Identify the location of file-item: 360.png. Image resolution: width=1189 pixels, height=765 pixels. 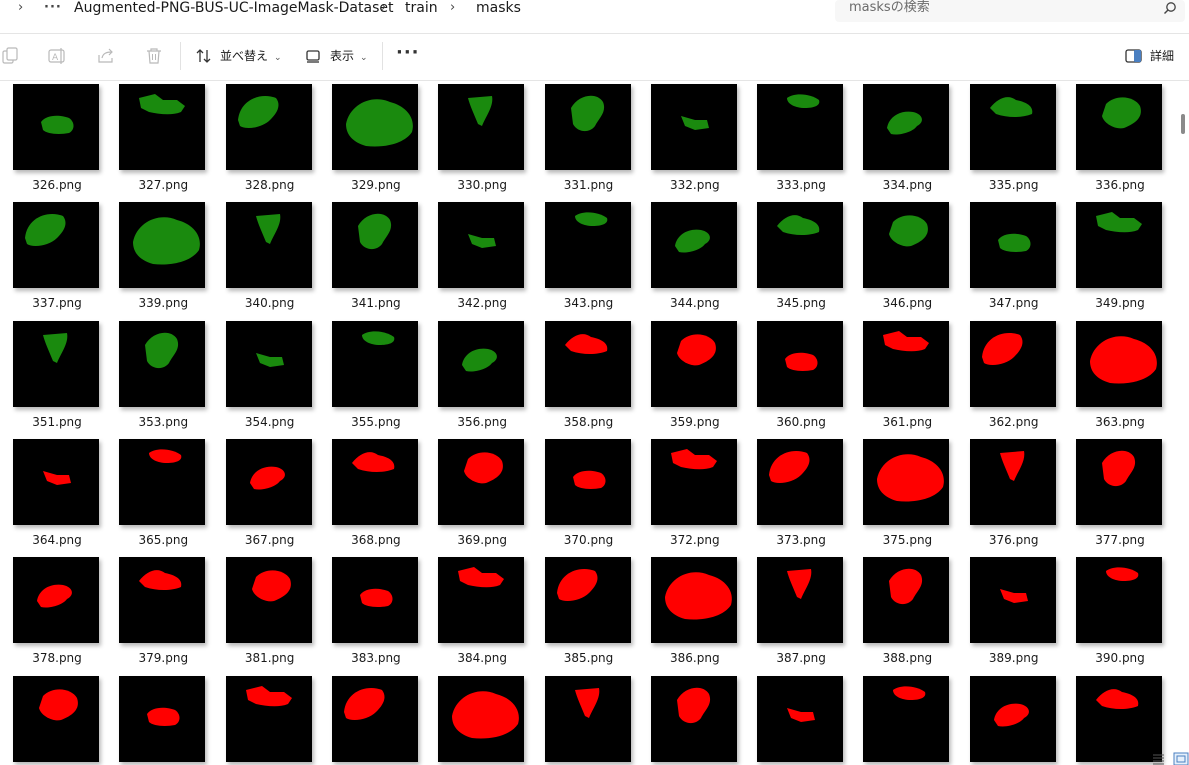
(801, 374).